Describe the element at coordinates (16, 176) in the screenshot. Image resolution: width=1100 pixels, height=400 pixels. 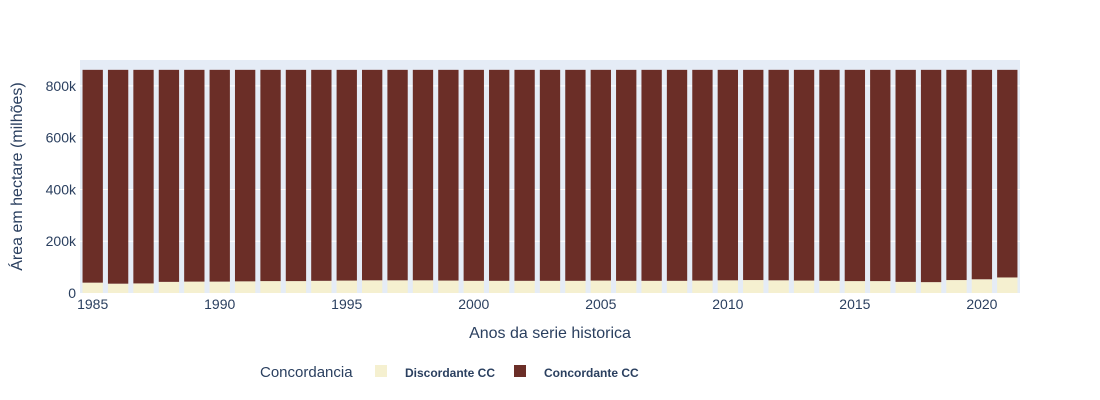
I see `y-axis-title: Área em hectare (milhões)` at that location.